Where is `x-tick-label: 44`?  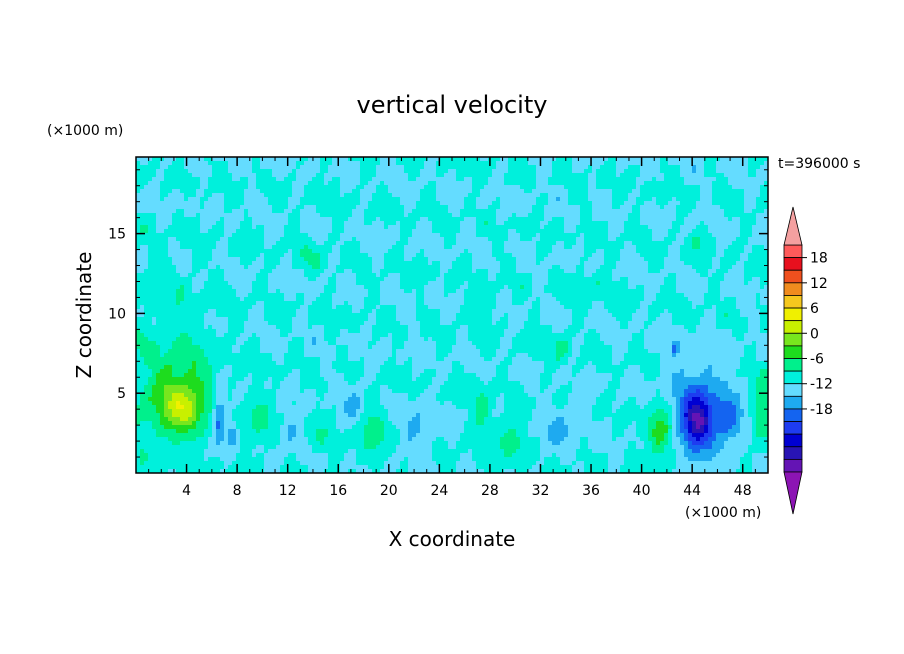
x-tick-label: 44 is located at coordinates (692, 491).